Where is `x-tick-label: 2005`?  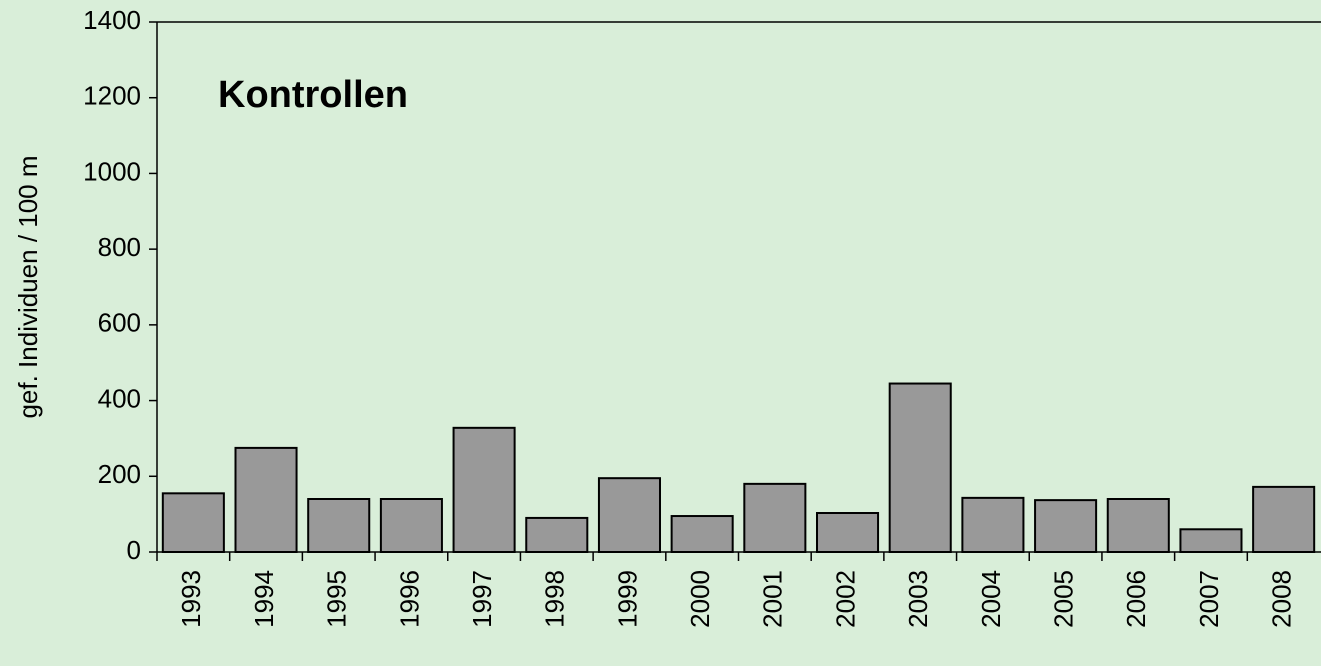
x-tick-label: 2005 is located at coordinates (1063, 599).